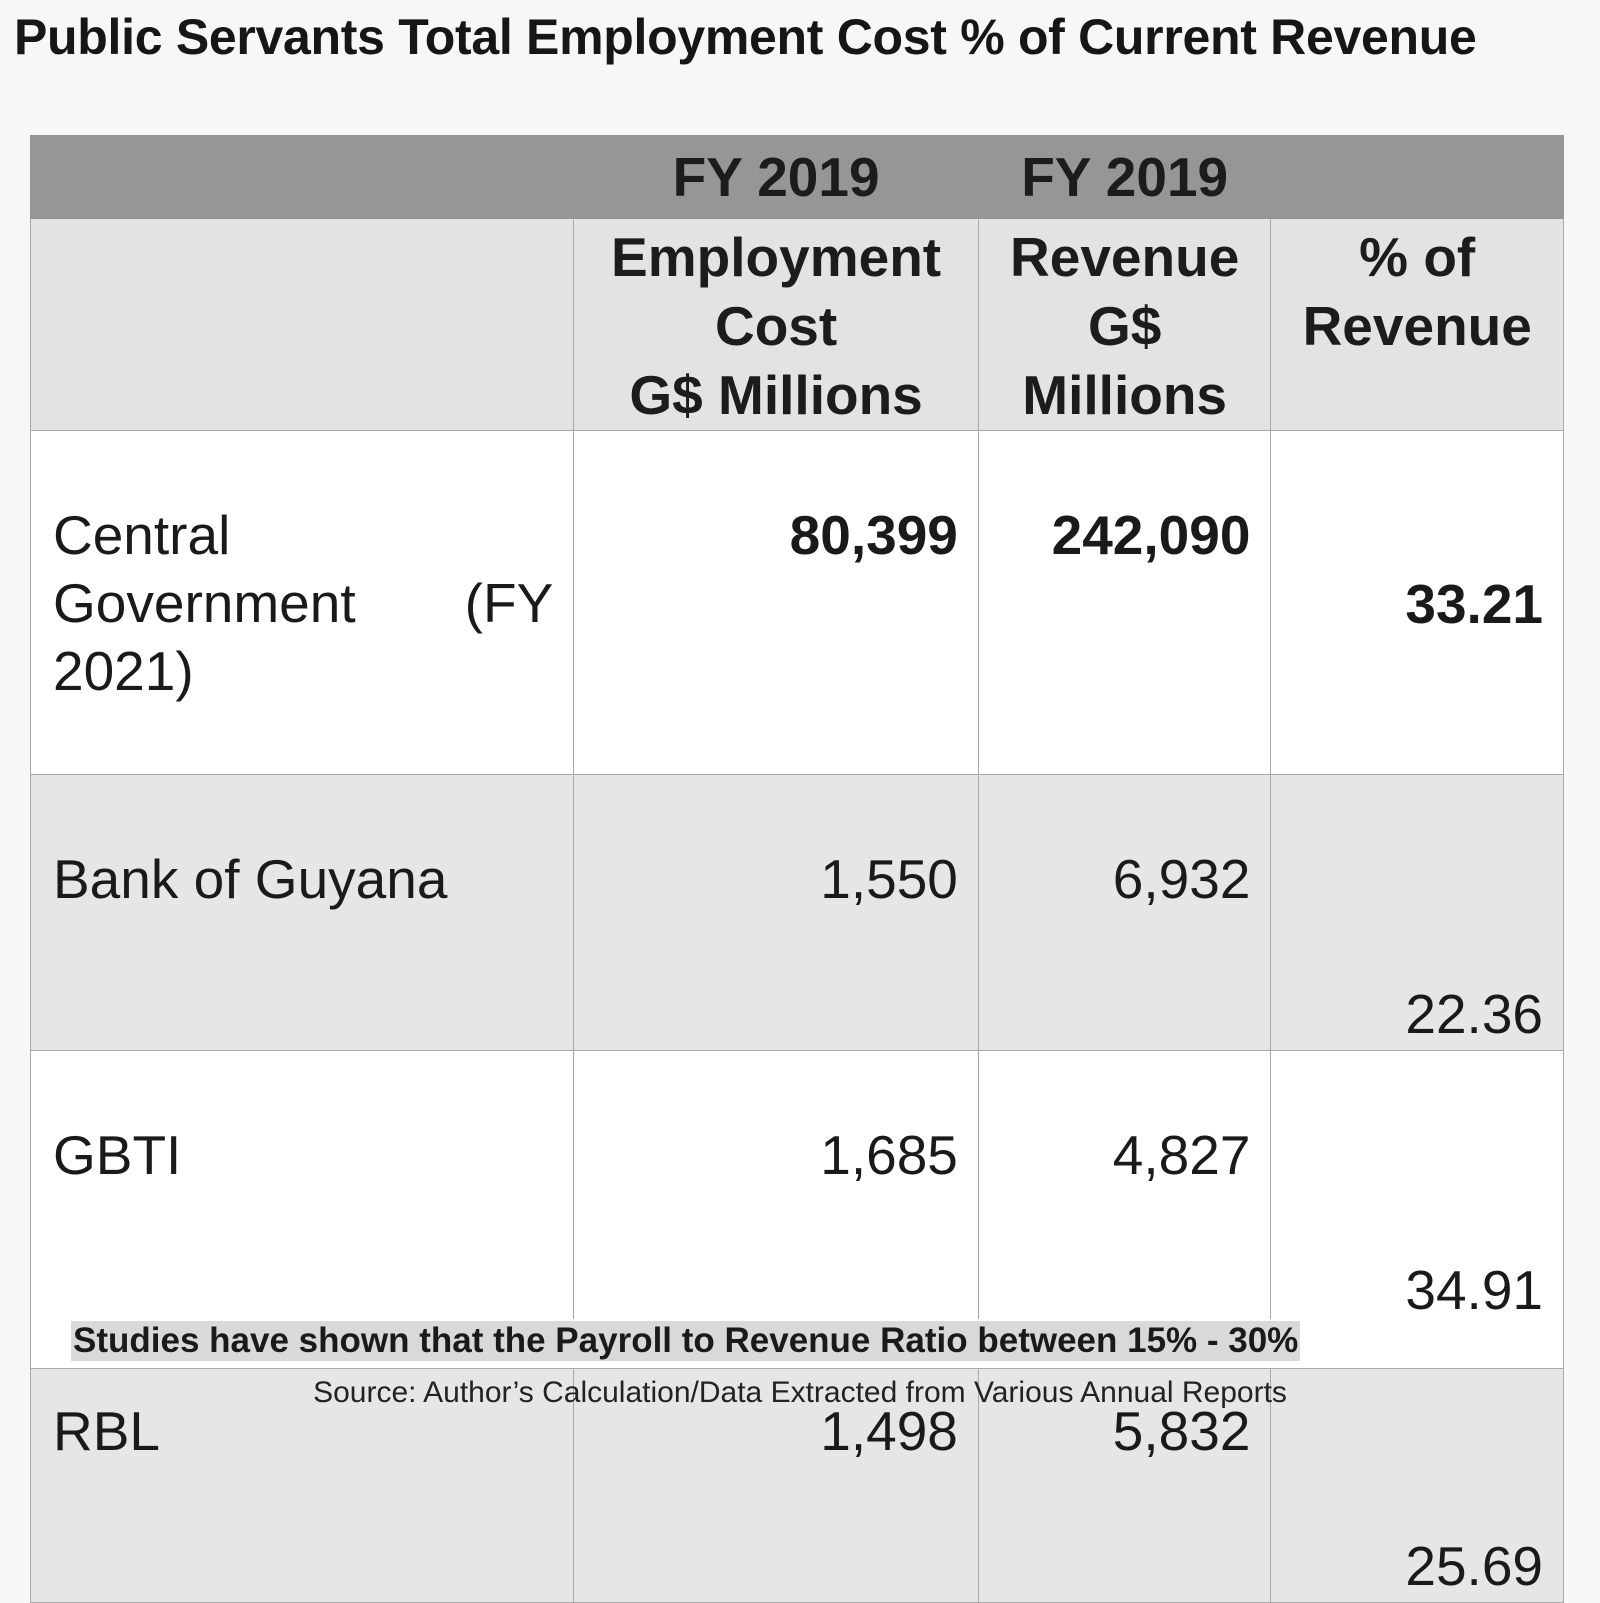 This screenshot has height=1603, width=1600. Describe the element at coordinates (123, 671) in the screenshot. I see `label-line: 2021)` at that location.